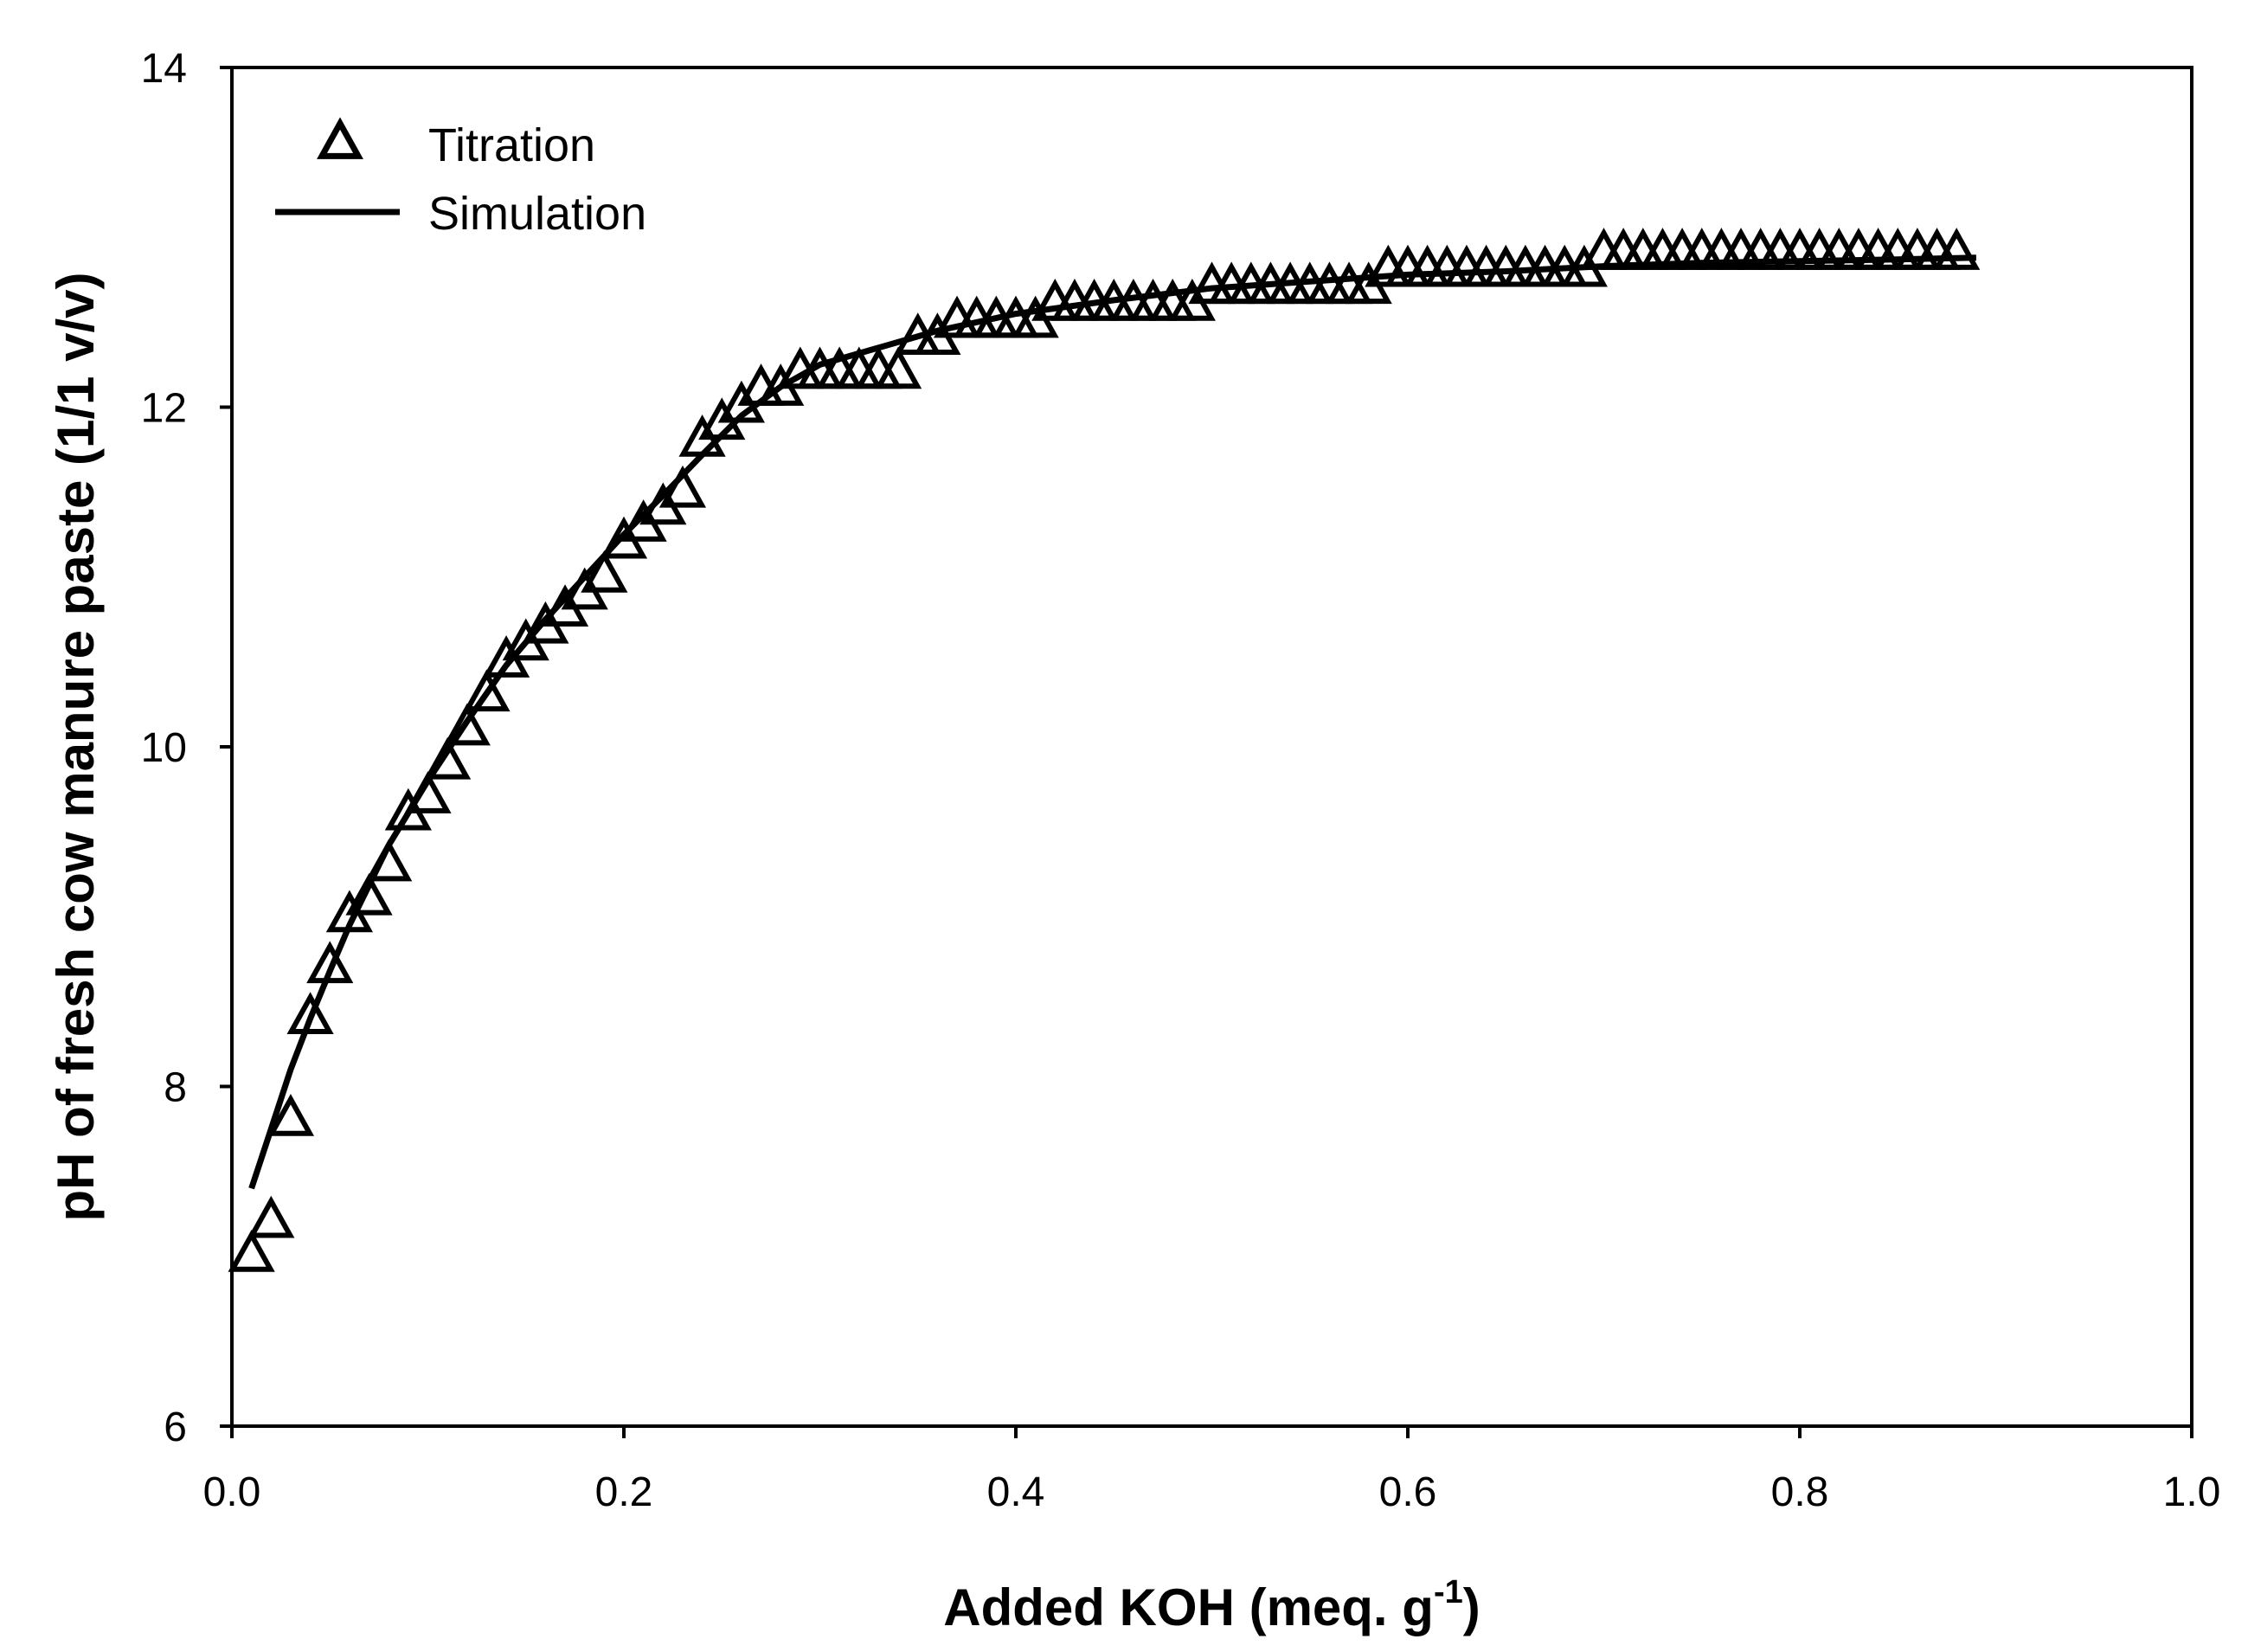 This screenshot has width=2248, height=1652. What do you see at coordinates (1189, 1607) in the screenshot?
I see `x-axis-title-main: Added KOH (meq. g` at bounding box center [1189, 1607].